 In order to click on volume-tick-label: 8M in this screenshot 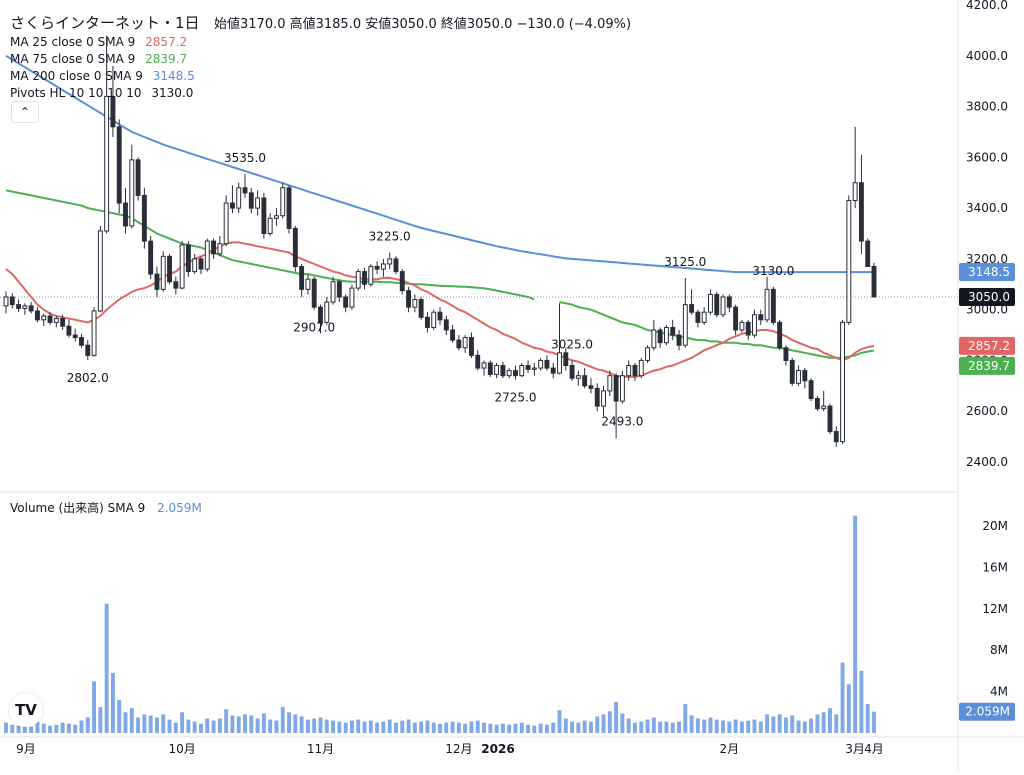, I will do `click(999, 650)`.